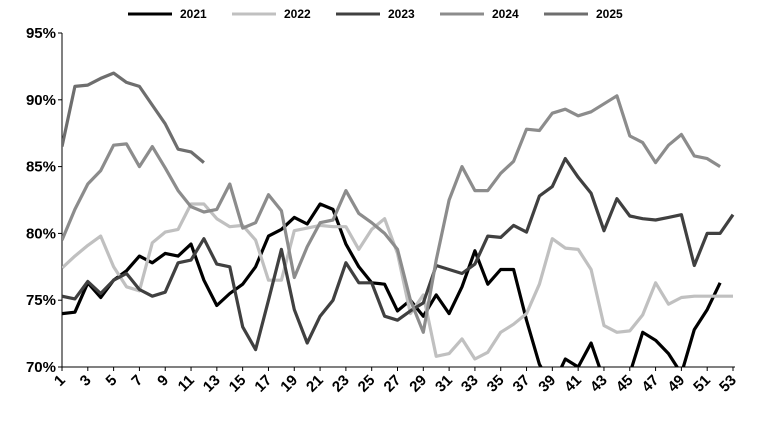  What do you see at coordinates (112, 381) in the screenshot?
I see `x-tick-label: 5` at bounding box center [112, 381].